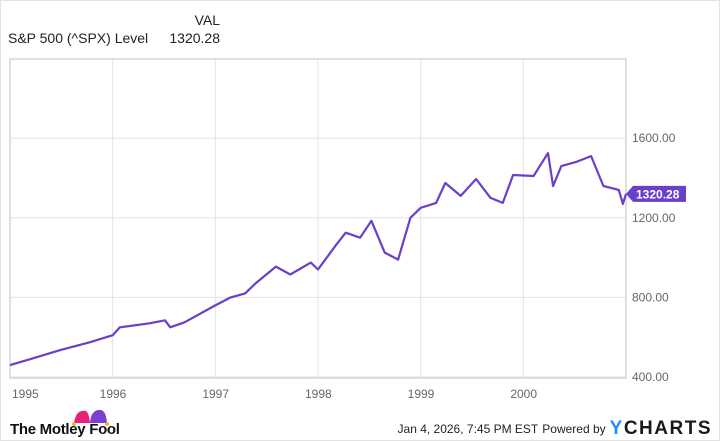 Image resolution: width=720 pixels, height=441 pixels. What do you see at coordinates (654, 257) in the screenshot?
I see `y-axis-ticks: 400.00 800.00 1200.00 1600.00` at bounding box center [654, 257].